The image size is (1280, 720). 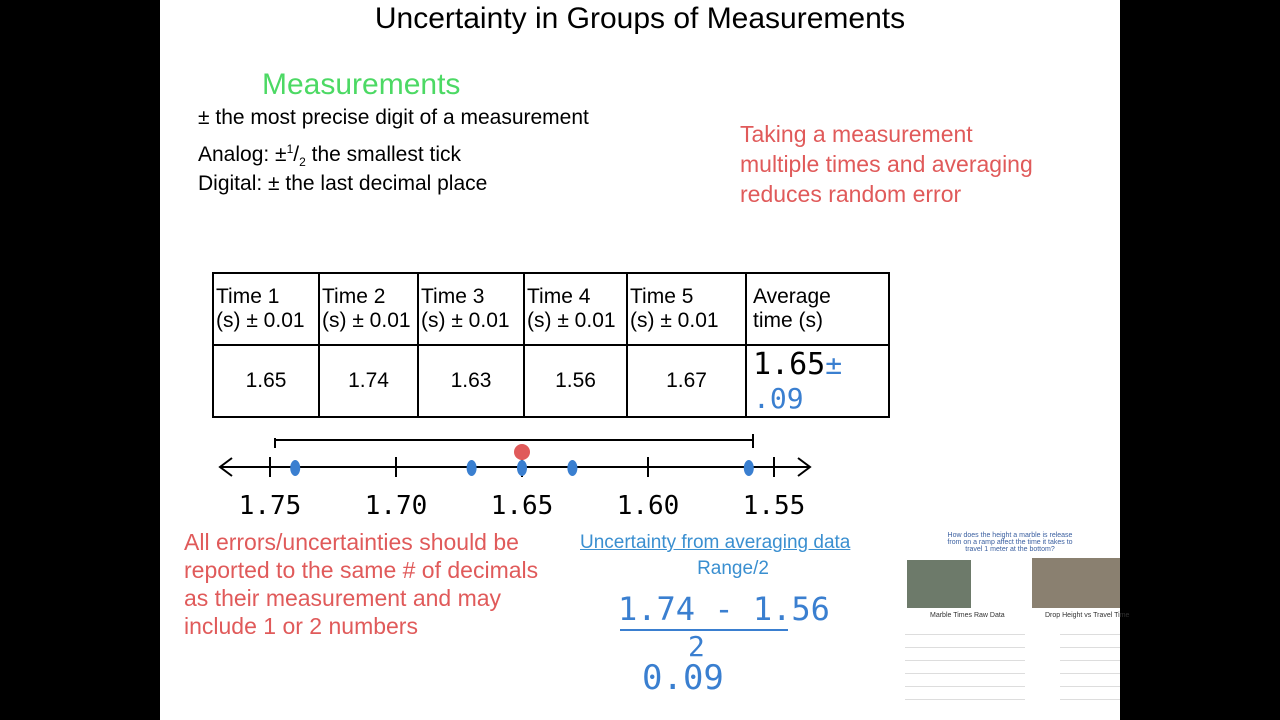 I want to click on header-cell: Time 3 (s) ± 0.01, so click(x=471, y=309).